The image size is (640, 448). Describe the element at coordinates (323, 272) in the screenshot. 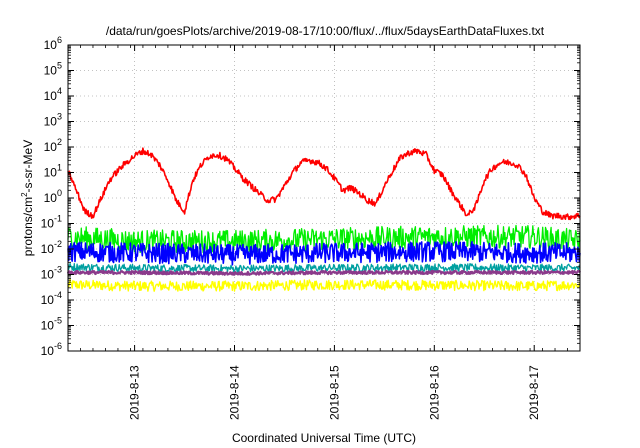

I see `series-purple-line` at that location.